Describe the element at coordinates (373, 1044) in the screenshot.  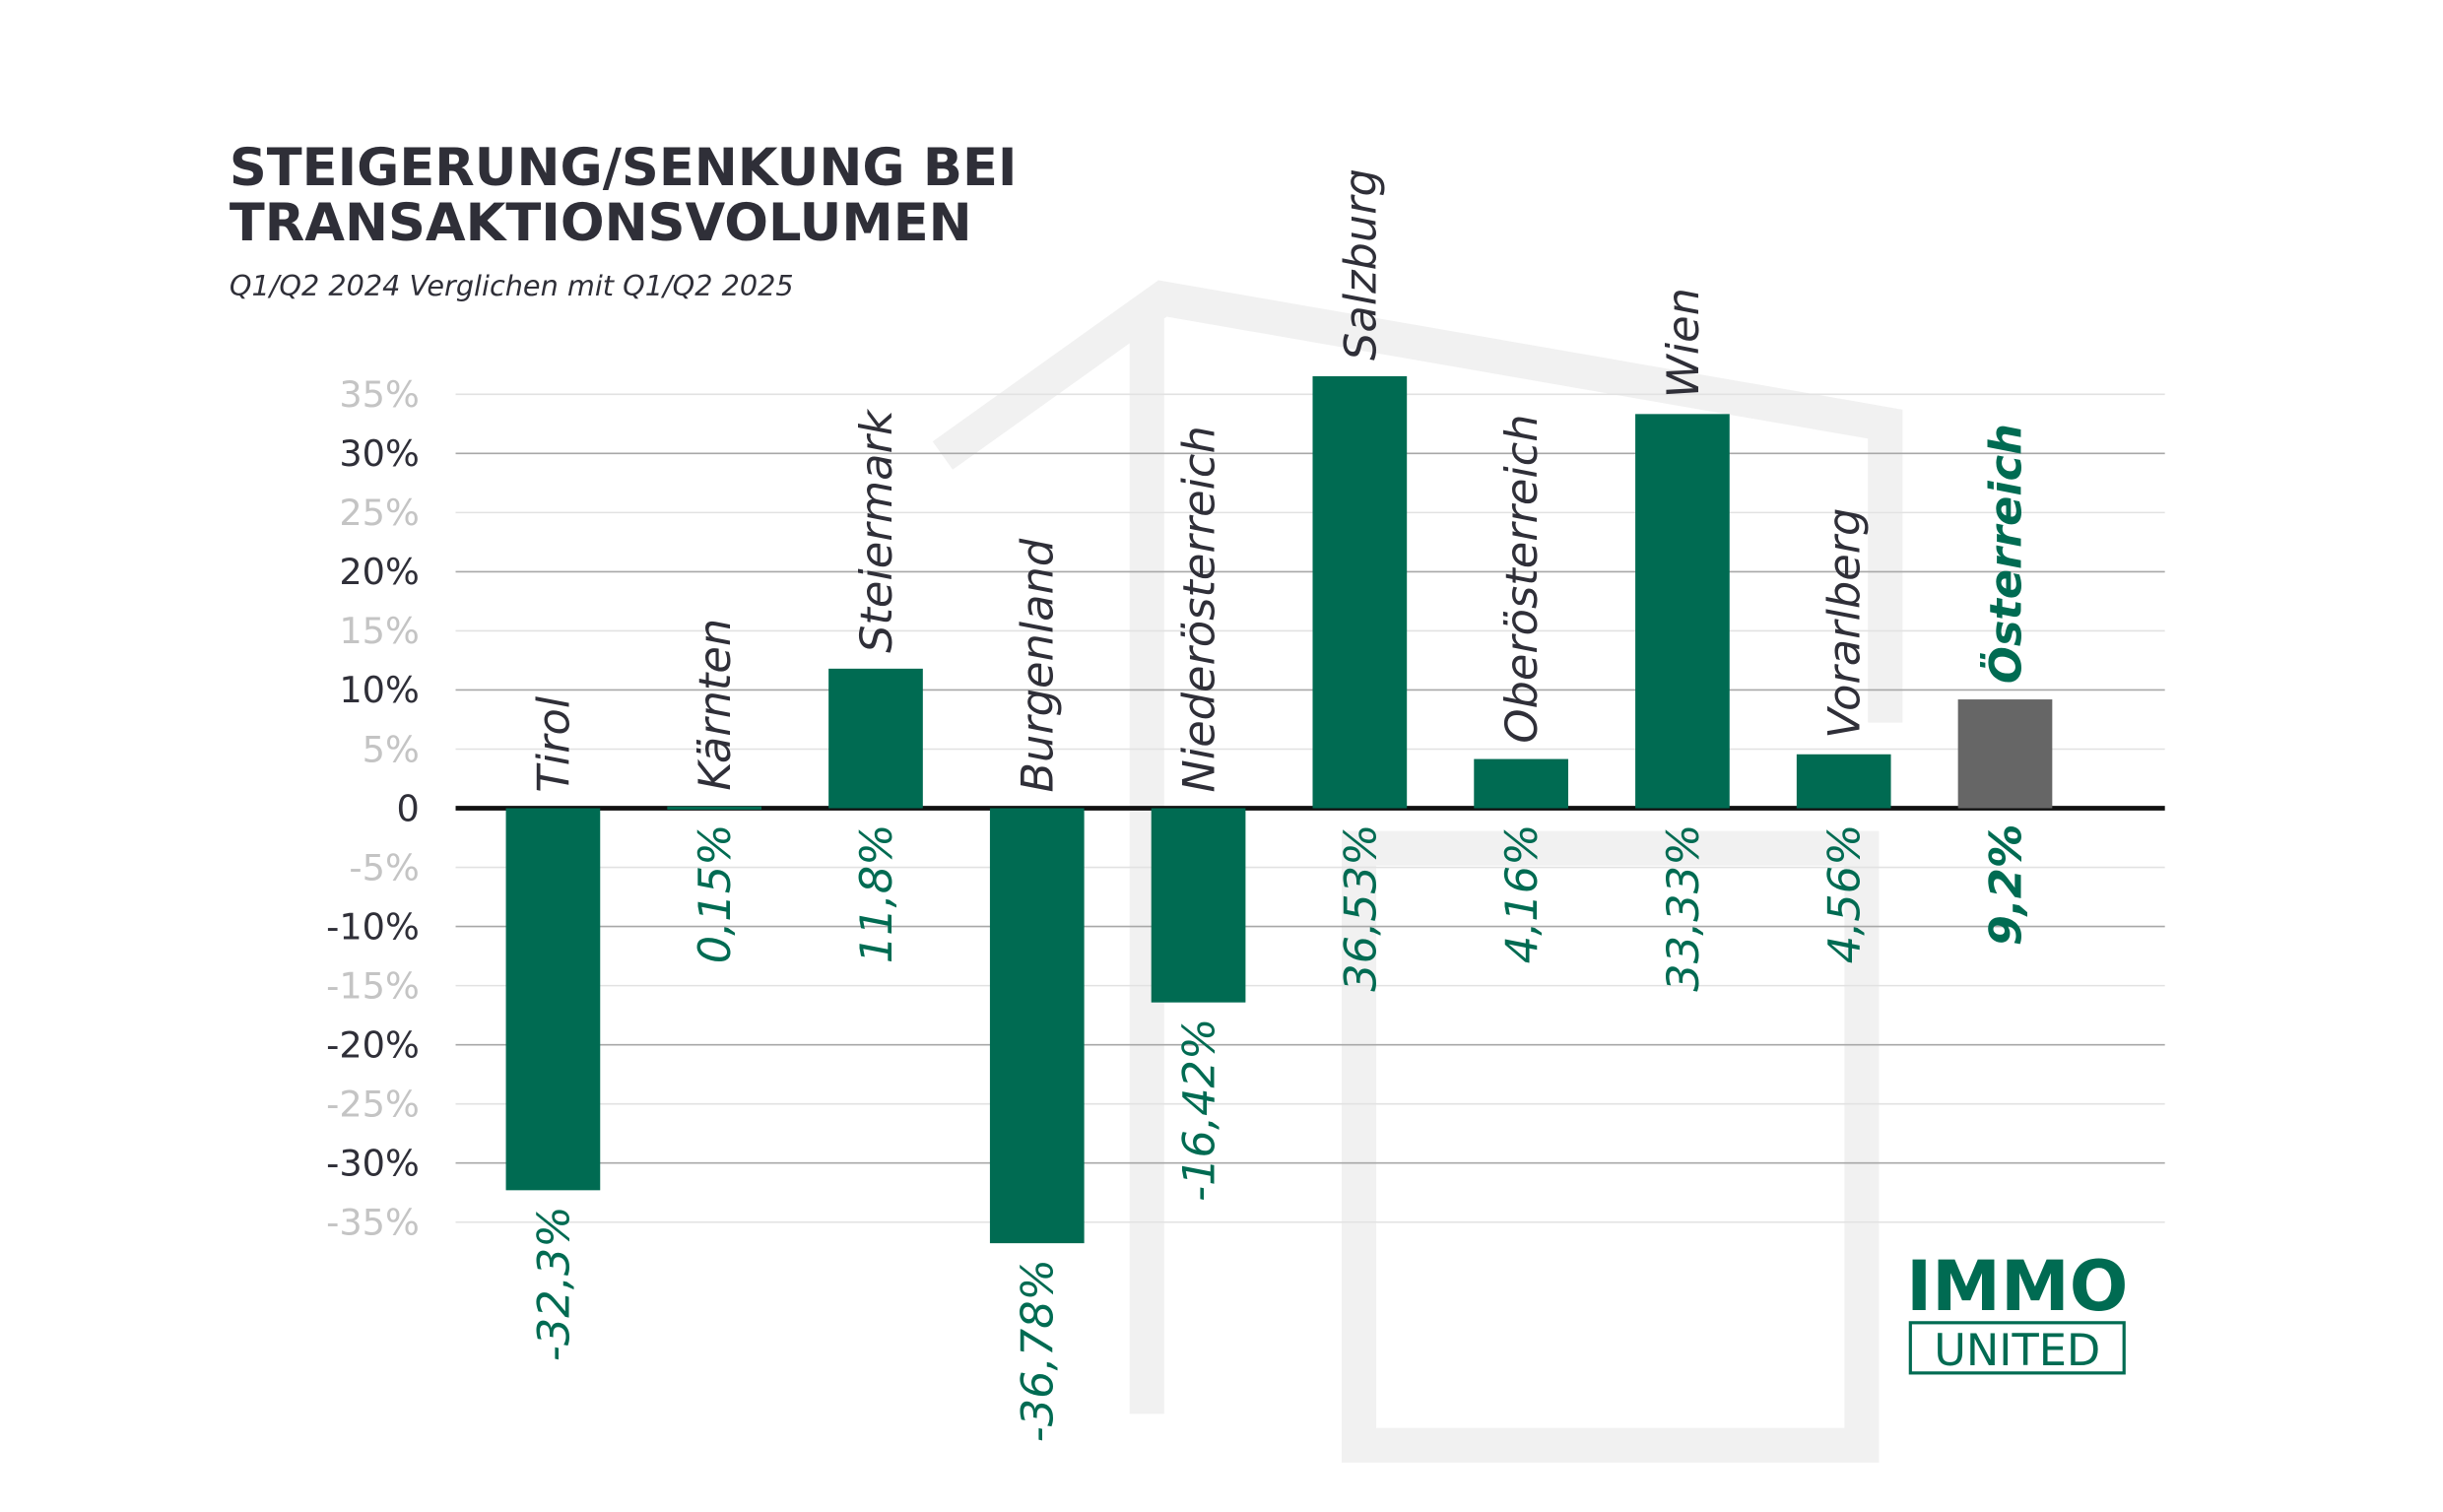
I see `y-tick-label: -20%` at that location.